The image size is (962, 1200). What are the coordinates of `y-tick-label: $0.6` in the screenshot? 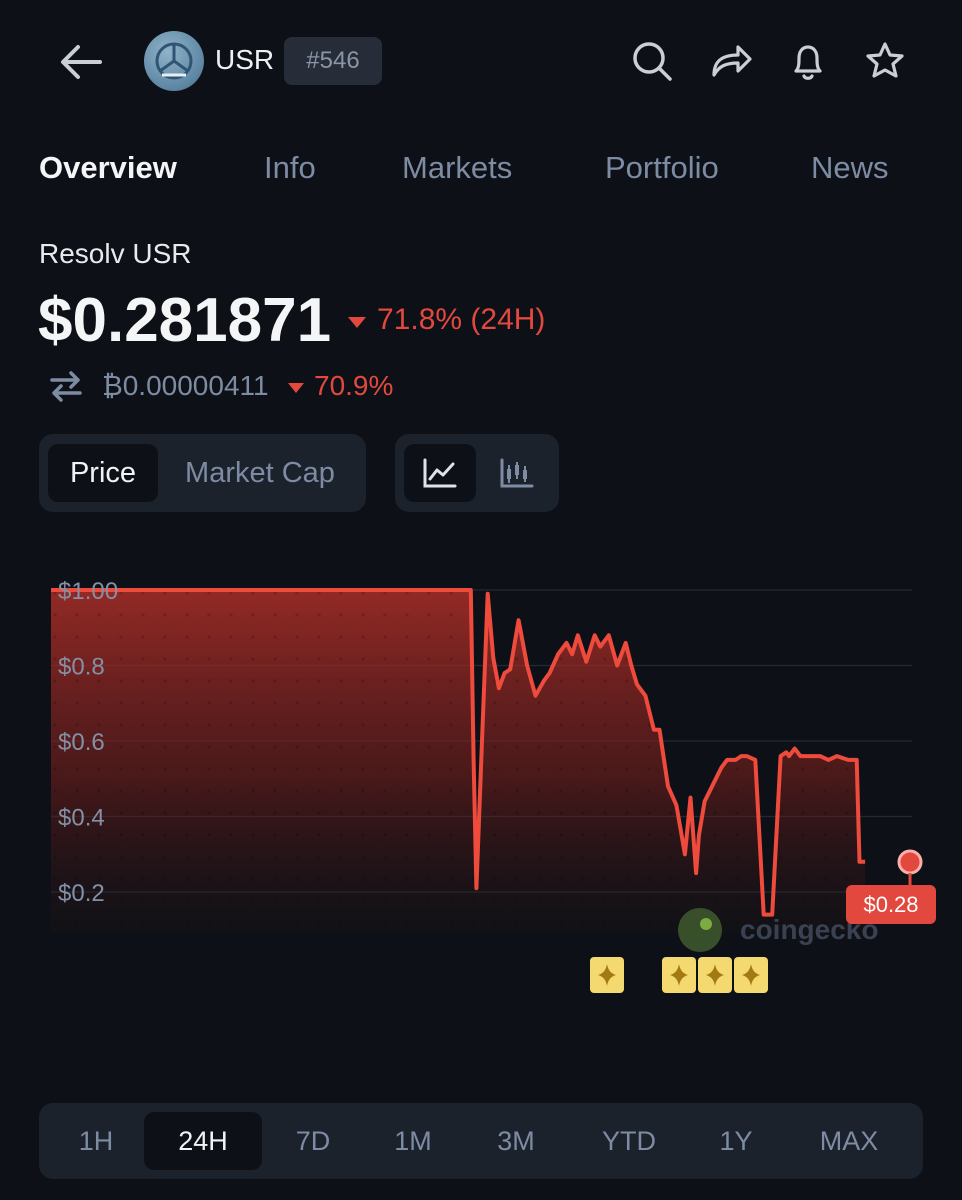 It's located at (81, 742).